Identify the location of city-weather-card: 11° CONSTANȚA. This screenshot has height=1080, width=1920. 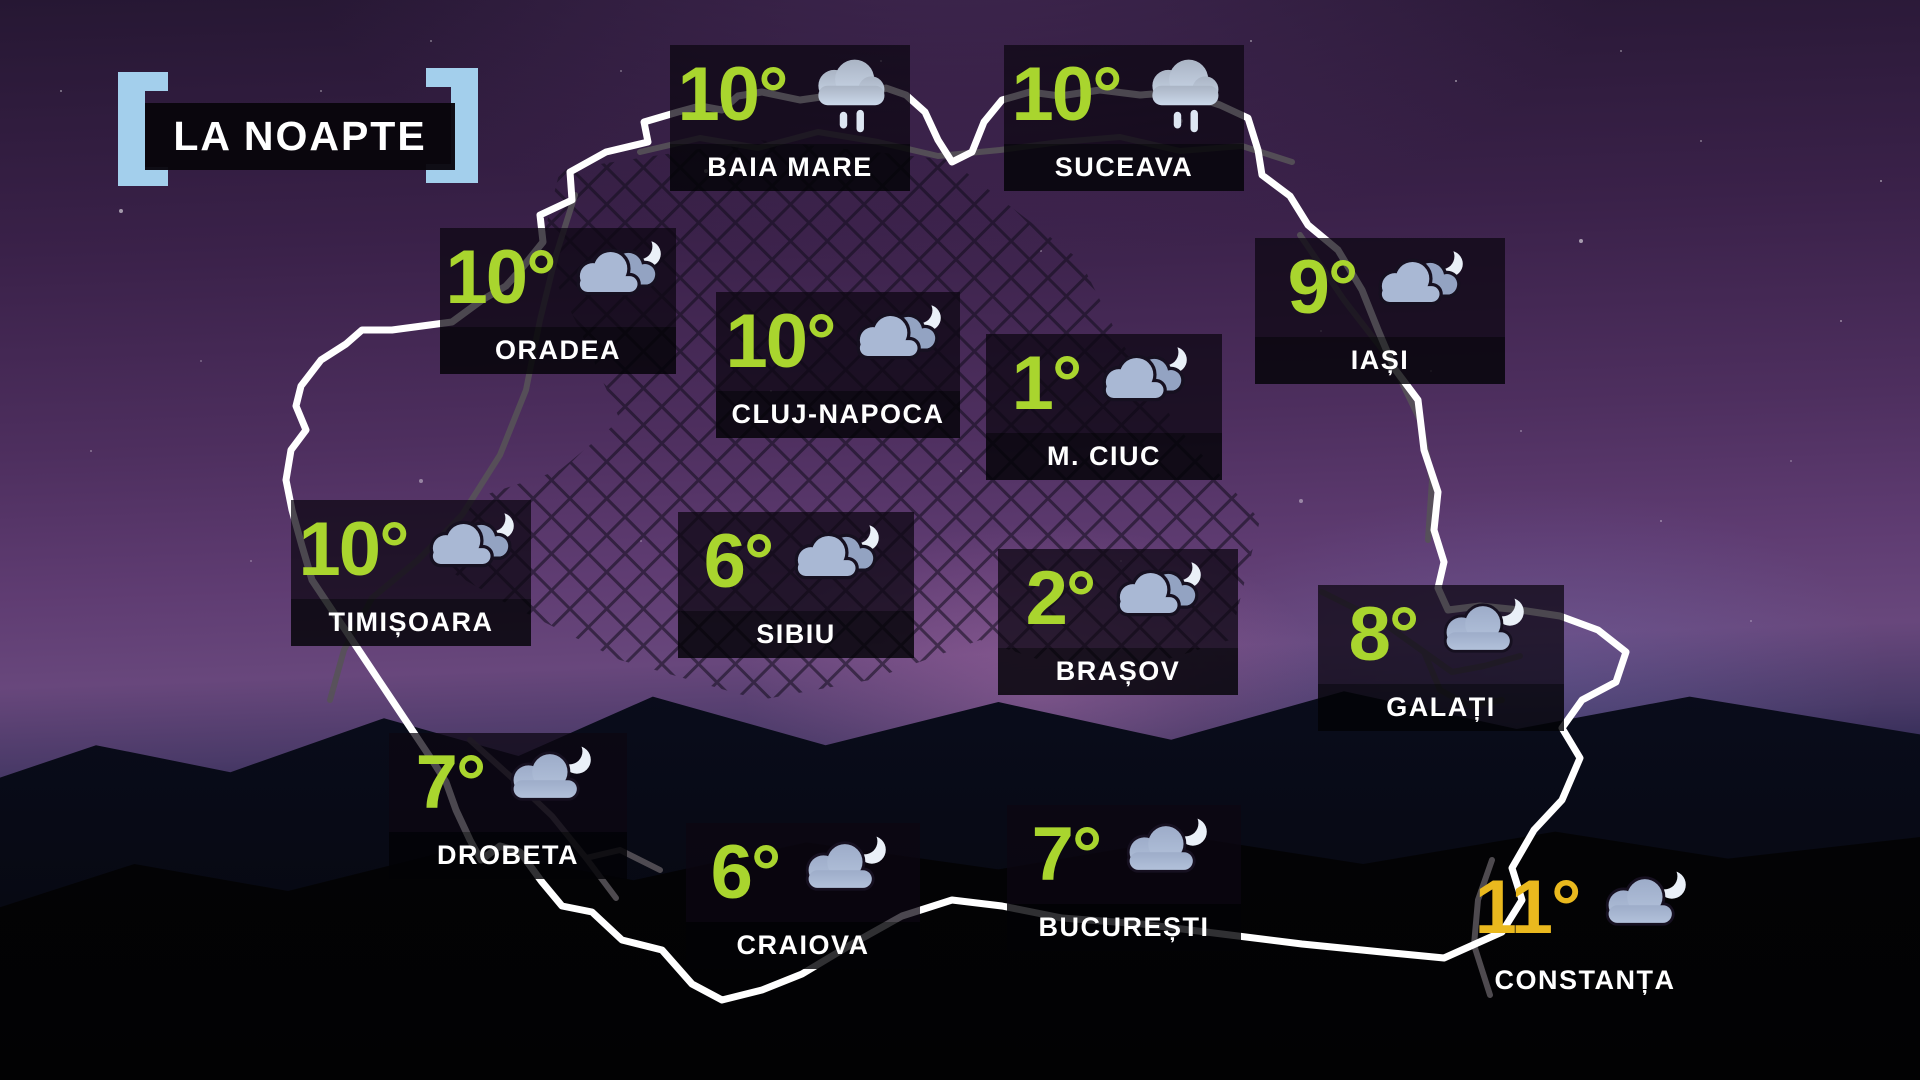
(1585, 931).